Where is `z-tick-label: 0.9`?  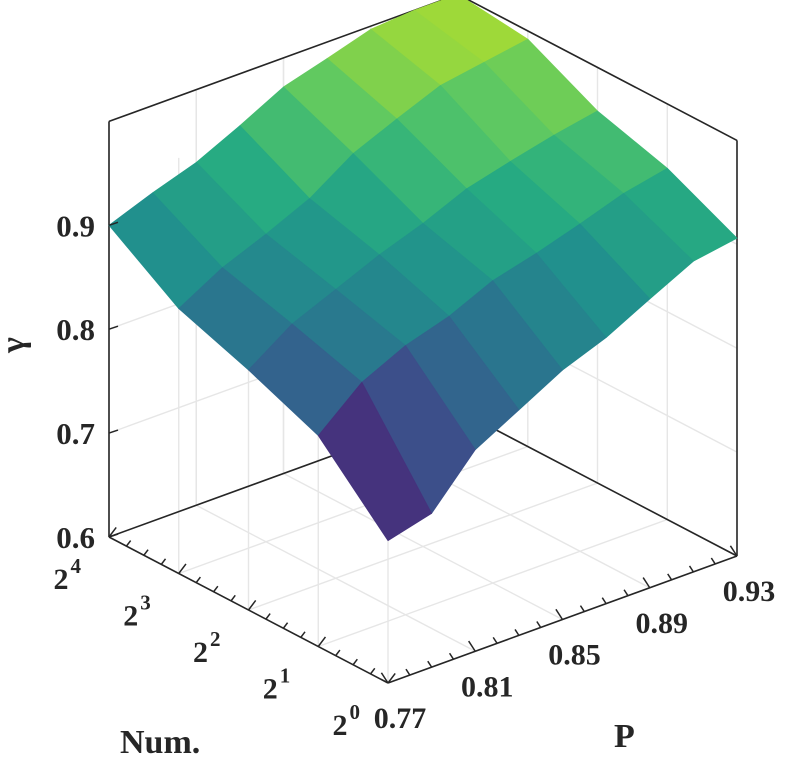 z-tick-label: 0.9 is located at coordinates (75, 225).